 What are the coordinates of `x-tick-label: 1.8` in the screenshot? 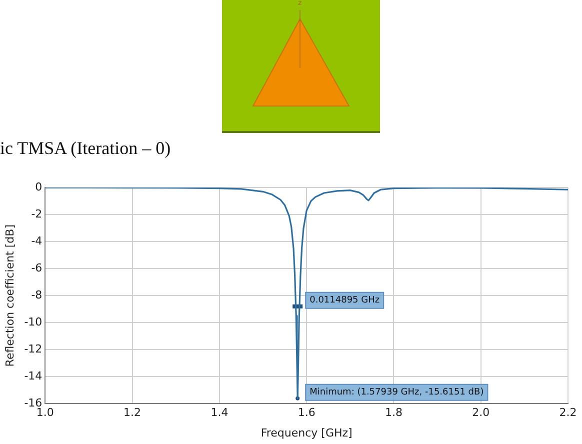 It's located at (393, 413).